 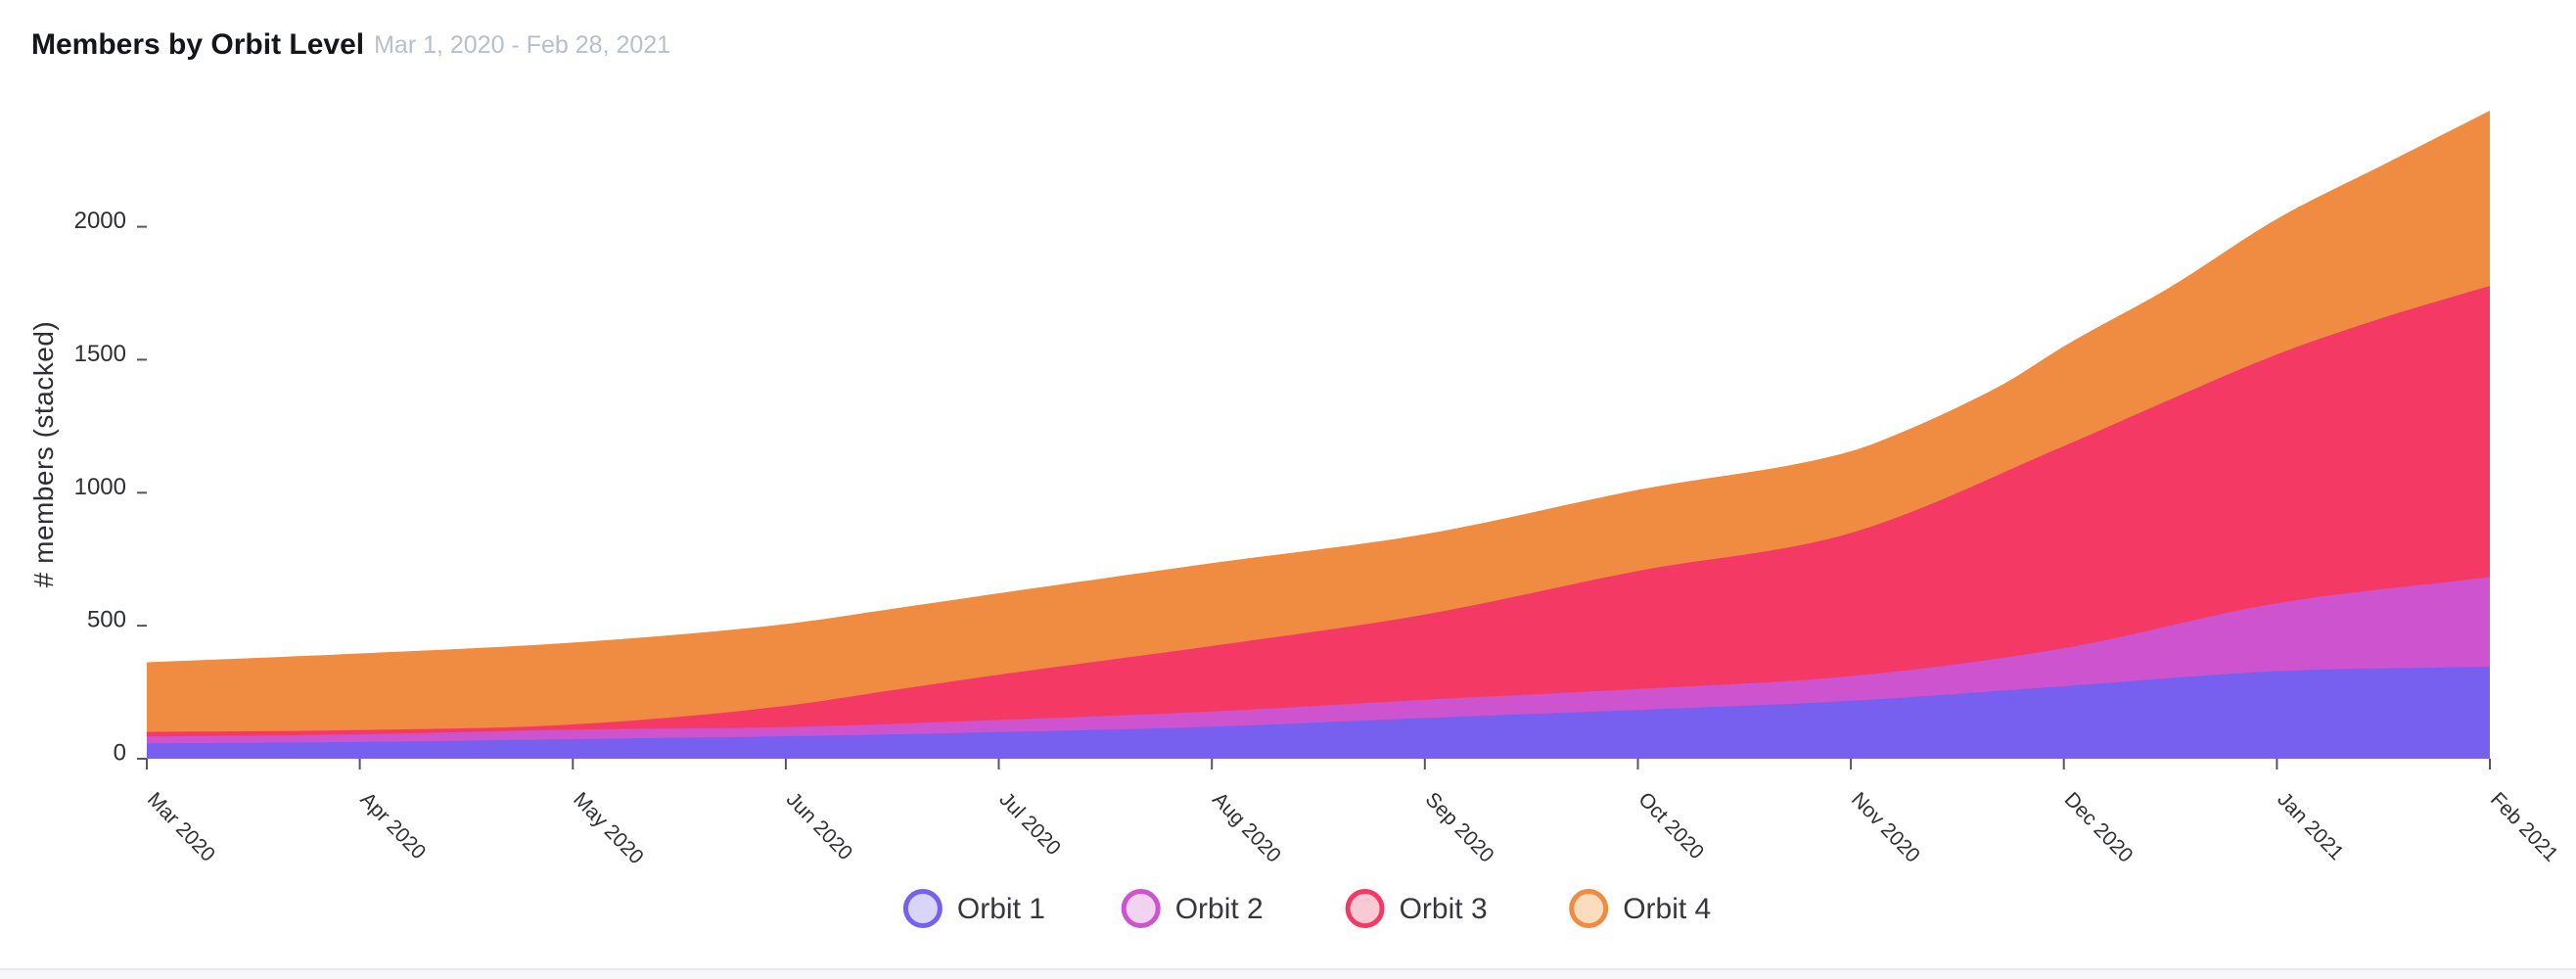 What do you see at coordinates (100, 221) in the screenshot?
I see `svg-text: 2000` at bounding box center [100, 221].